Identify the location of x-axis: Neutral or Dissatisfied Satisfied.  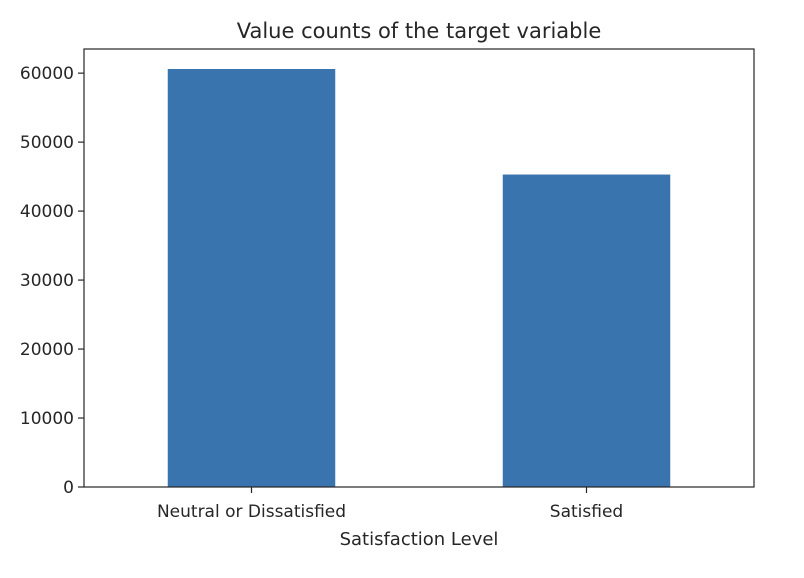
(390, 504).